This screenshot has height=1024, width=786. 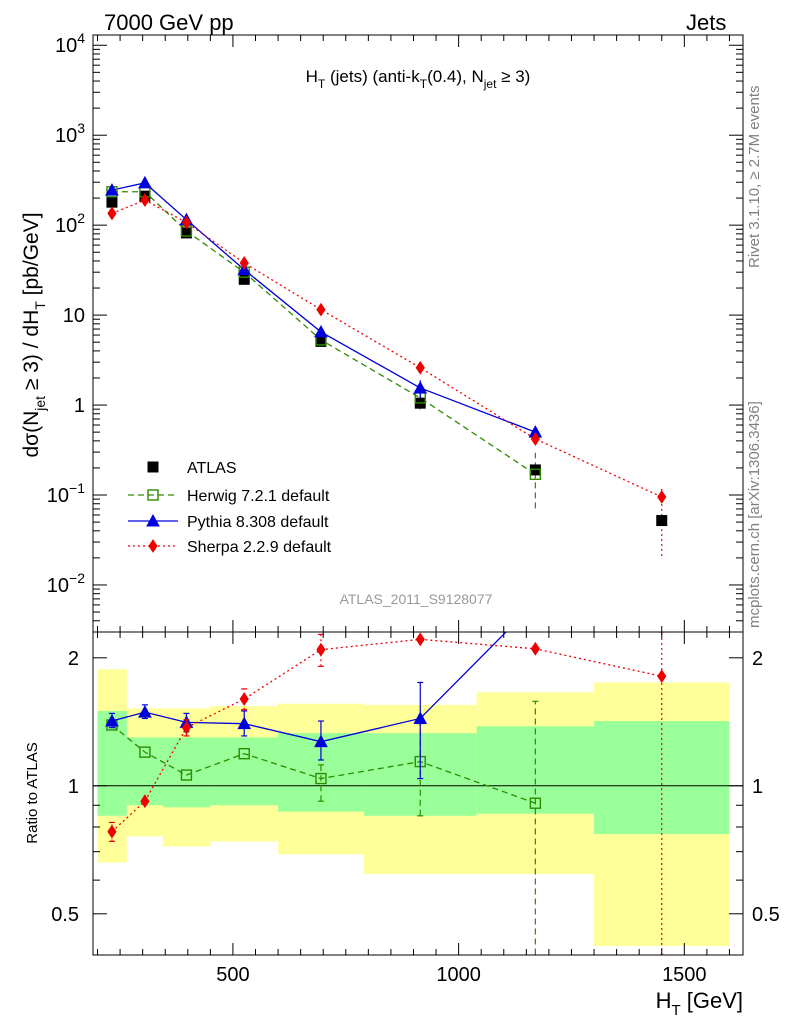 I want to click on y-tick-label: 1, so click(x=79, y=406).